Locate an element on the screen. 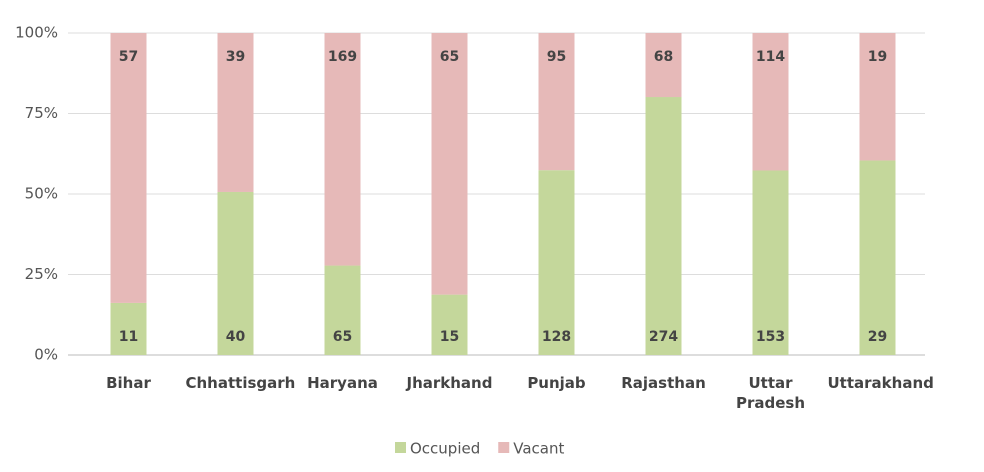 The image size is (984, 472). data-label: 29 is located at coordinates (877, 337).